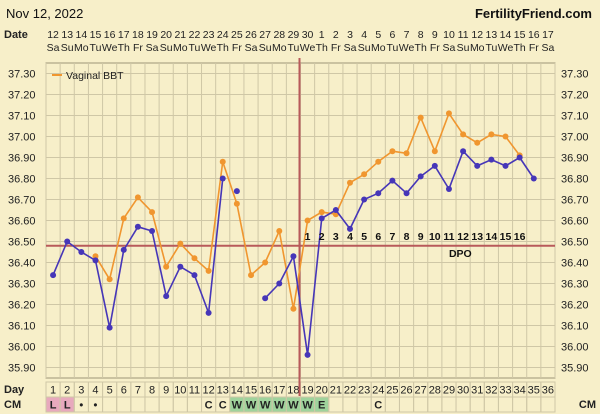 This screenshot has height=414, width=600. What do you see at coordinates (237, 391) in the screenshot?
I see `cycle-day-cell: 14` at bounding box center [237, 391].